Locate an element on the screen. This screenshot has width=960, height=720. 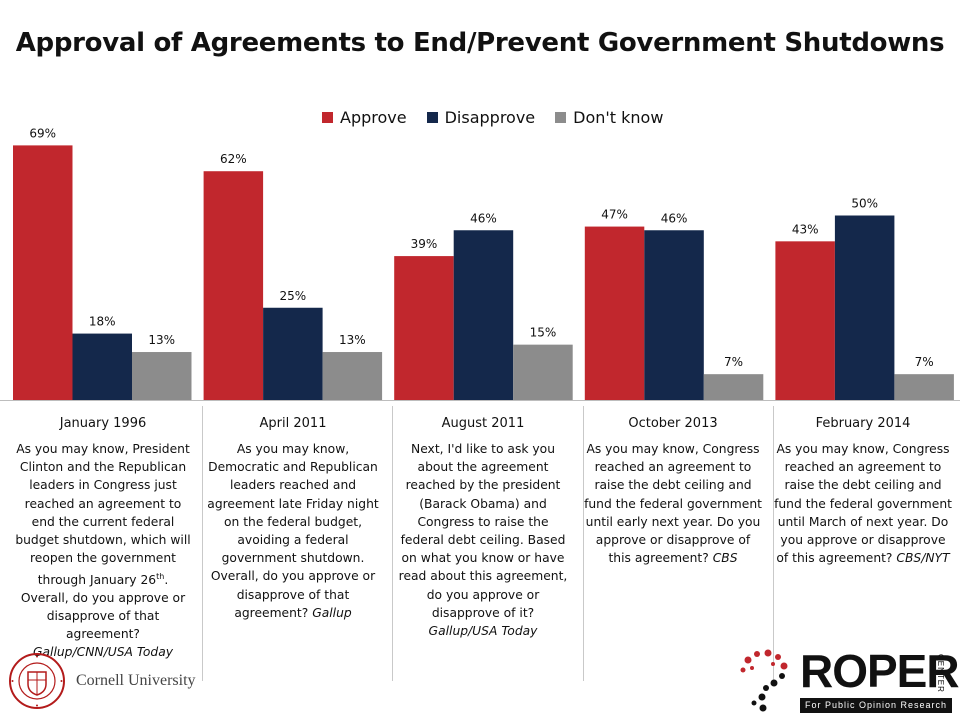
category-label-oct-2013: October 2013 is located at coordinates (673, 423).